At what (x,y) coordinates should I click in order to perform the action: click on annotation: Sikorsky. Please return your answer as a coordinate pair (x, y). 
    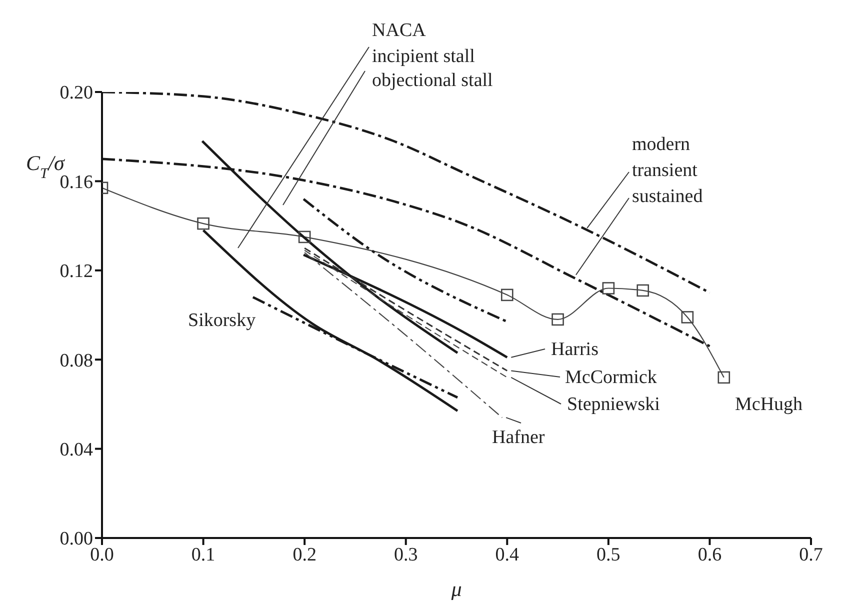
    Looking at the image, I should click on (222, 320).